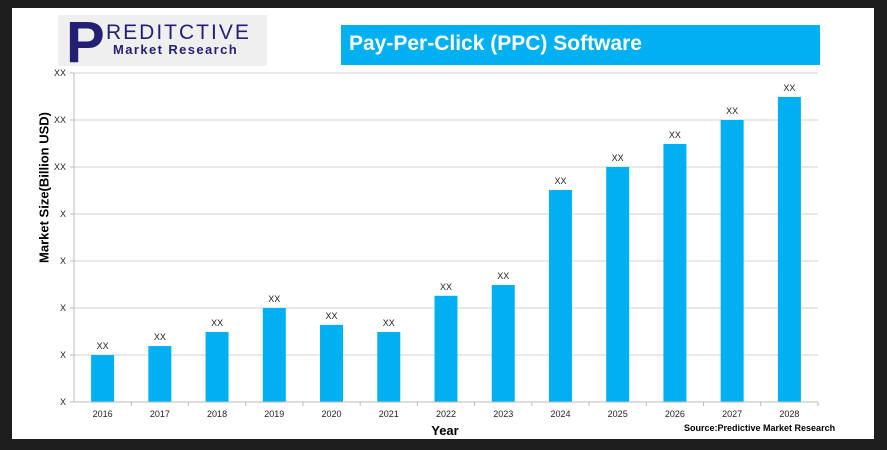 This screenshot has height=450, width=887. Describe the element at coordinates (389, 414) in the screenshot. I see `x-tick-label: 2021` at that location.